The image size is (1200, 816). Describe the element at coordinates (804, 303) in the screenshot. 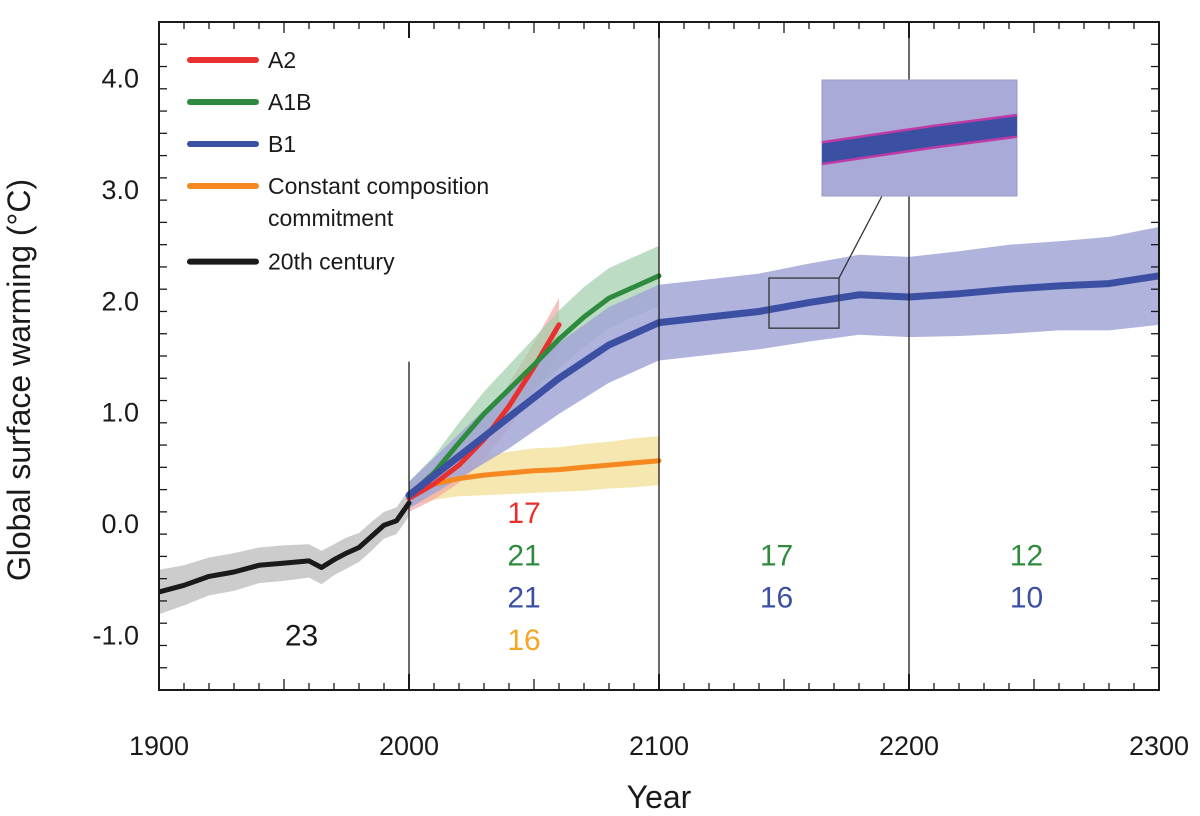

I see `zoom-source-box` at that location.